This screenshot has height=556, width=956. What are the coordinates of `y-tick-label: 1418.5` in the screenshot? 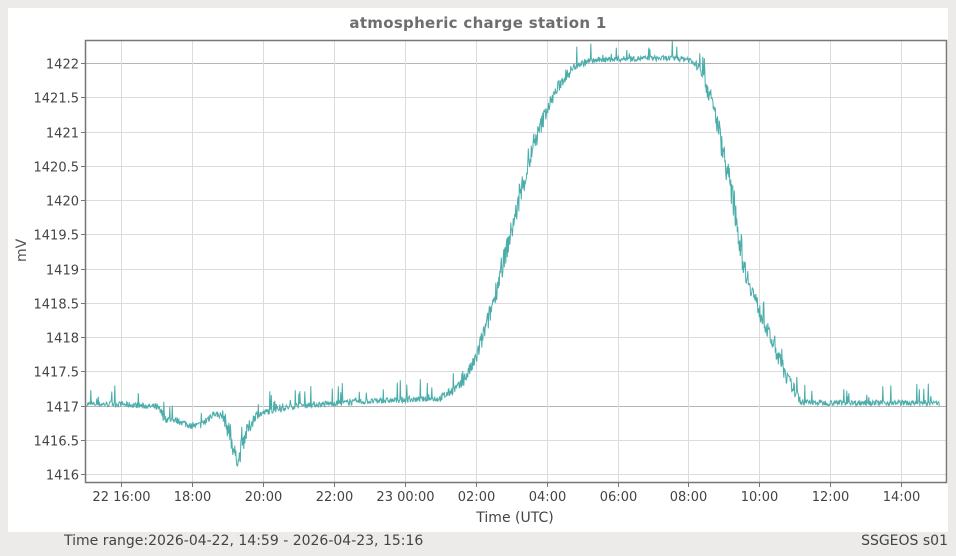 It's located at (57, 305).